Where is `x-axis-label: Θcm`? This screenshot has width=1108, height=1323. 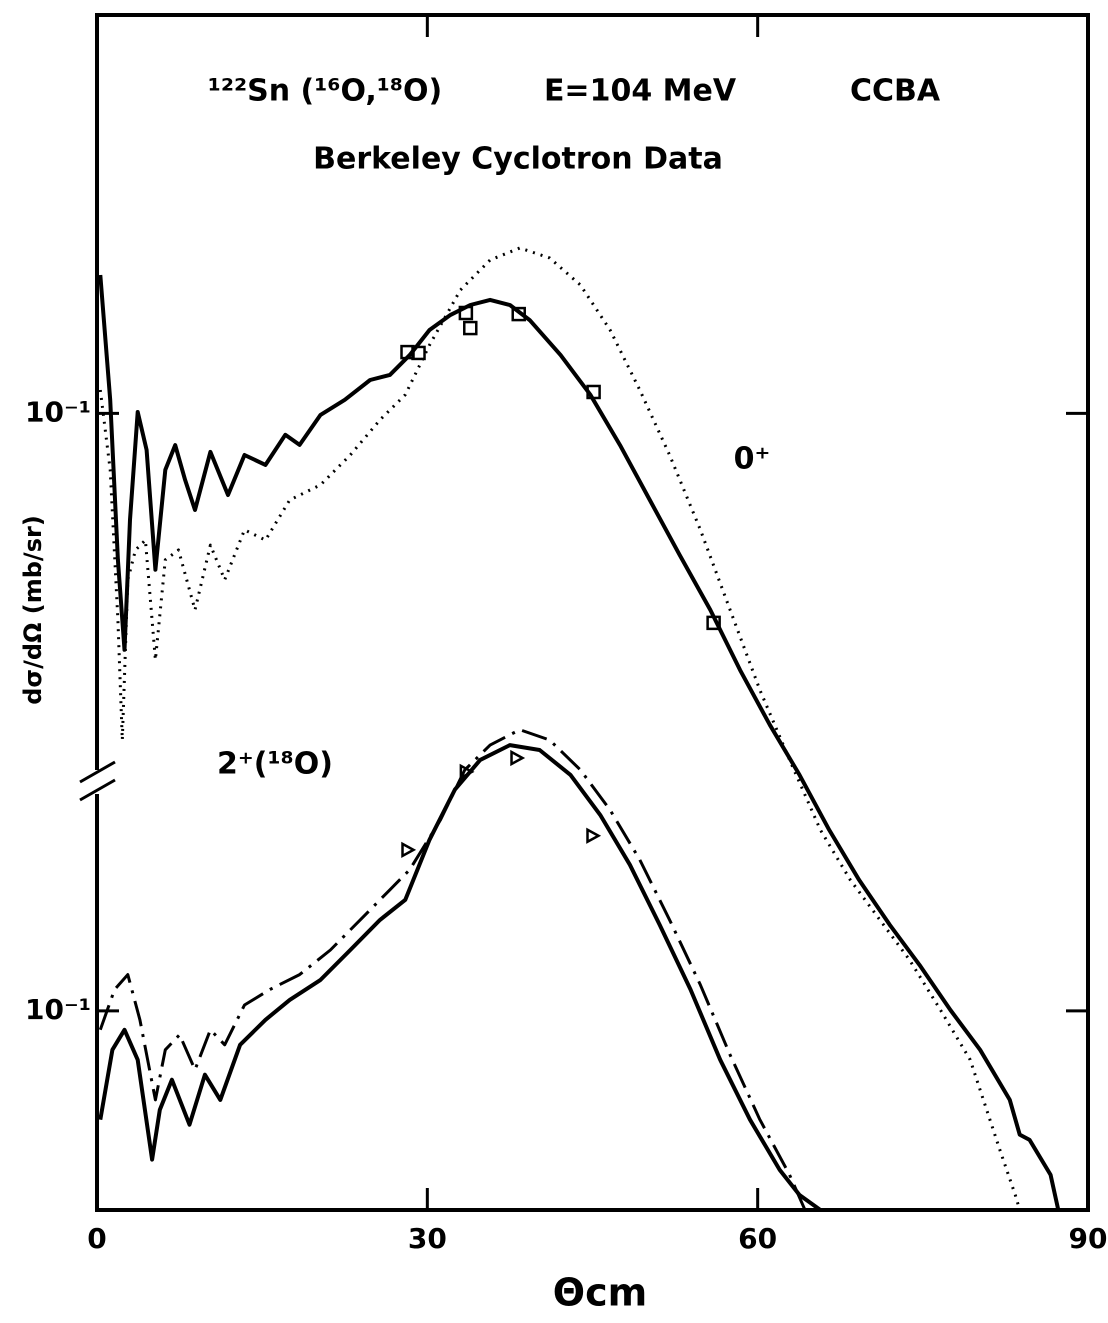 x-axis-label: Θcm is located at coordinates (600, 1293).